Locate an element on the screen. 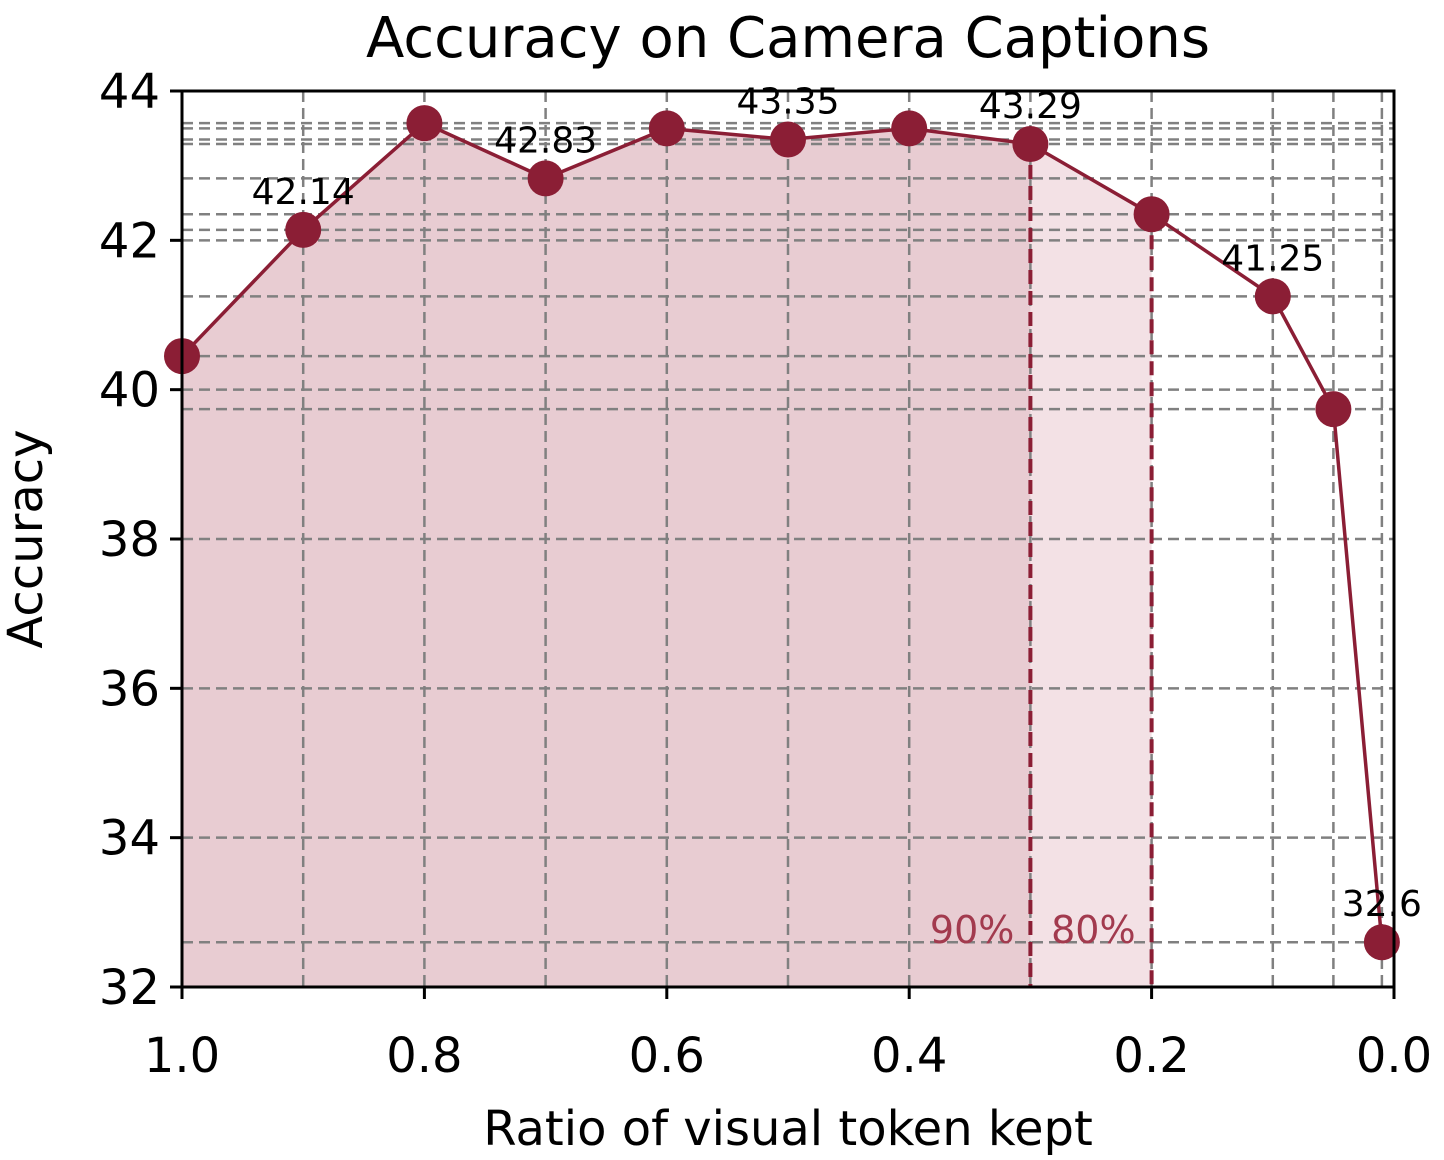 The image size is (1444, 1160). y-tick-label: 36 is located at coordinates (129, 689).